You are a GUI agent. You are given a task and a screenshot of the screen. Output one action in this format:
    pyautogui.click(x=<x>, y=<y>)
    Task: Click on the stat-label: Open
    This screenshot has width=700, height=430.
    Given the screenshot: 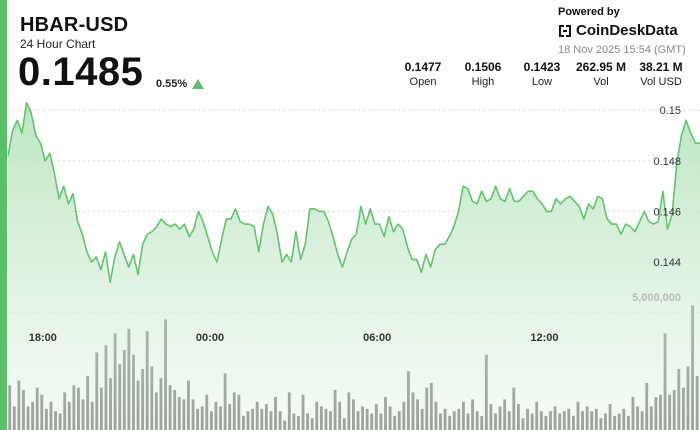 What is the action you would take?
    pyautogui.click(x=423, y=82)
    